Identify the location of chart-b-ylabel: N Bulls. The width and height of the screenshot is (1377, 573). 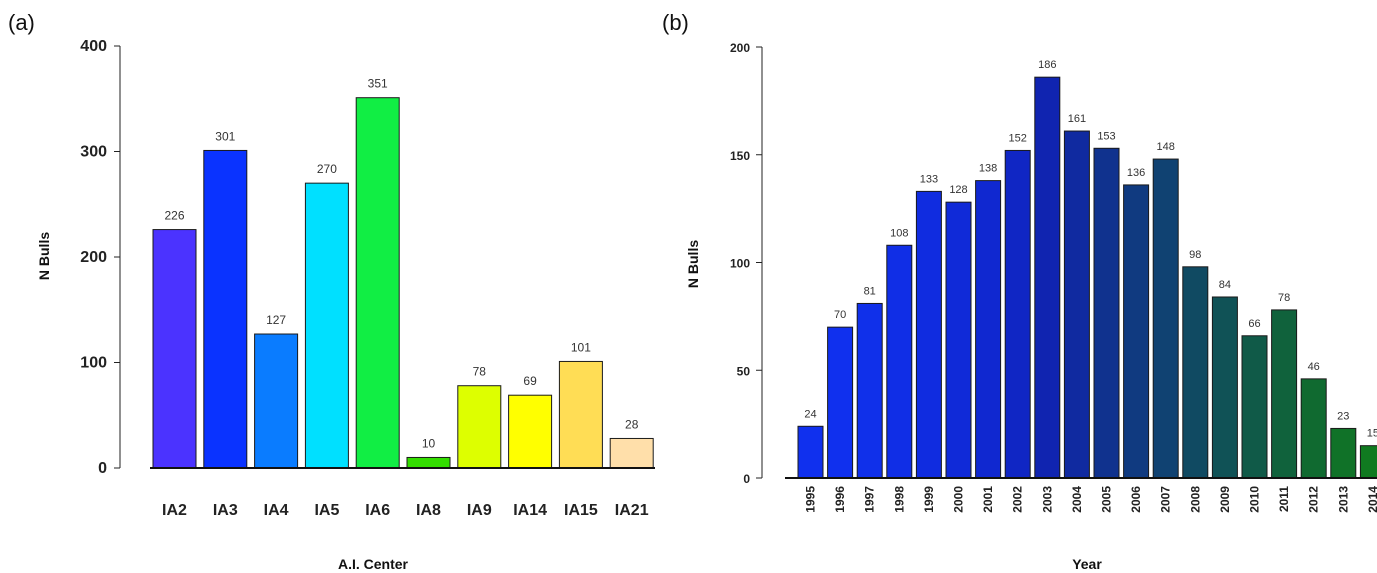
(693, 264).